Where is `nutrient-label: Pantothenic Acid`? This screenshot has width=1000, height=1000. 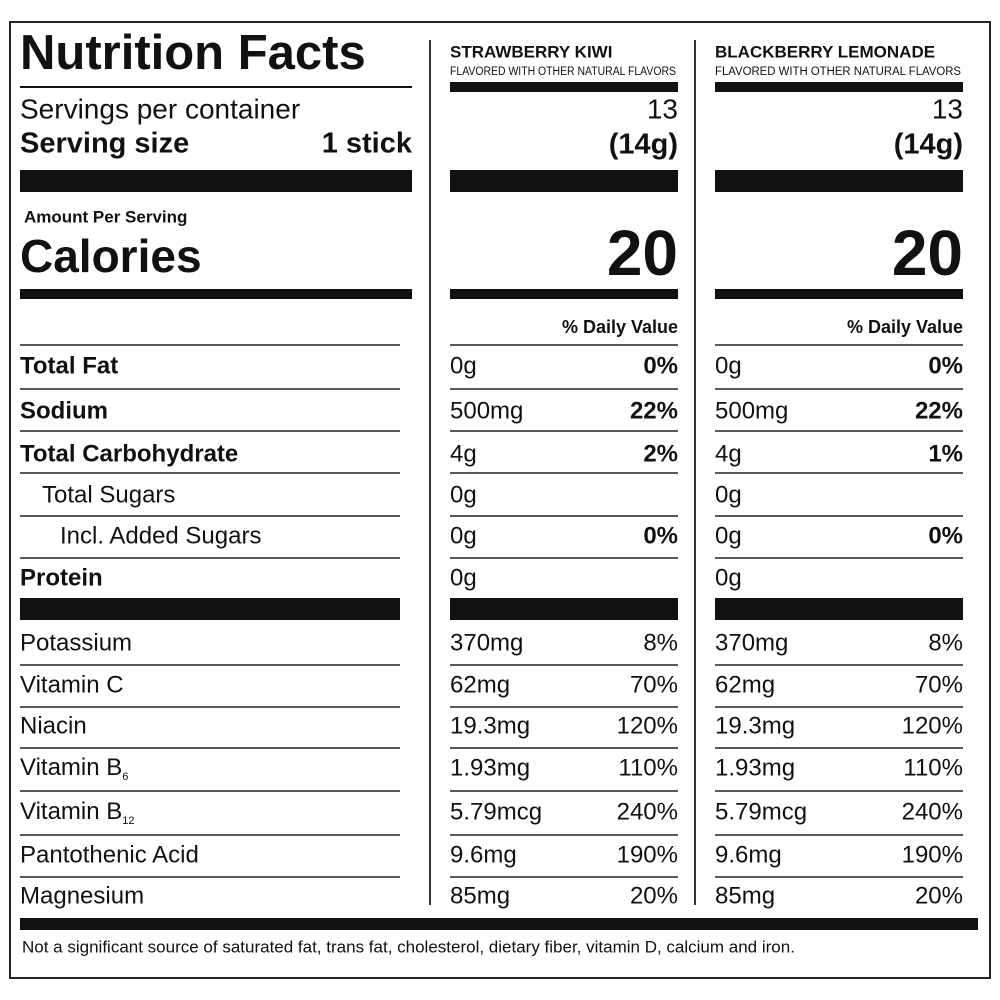 nutrient-label: Pantothenic Acid is located at coordinates (109, 854).